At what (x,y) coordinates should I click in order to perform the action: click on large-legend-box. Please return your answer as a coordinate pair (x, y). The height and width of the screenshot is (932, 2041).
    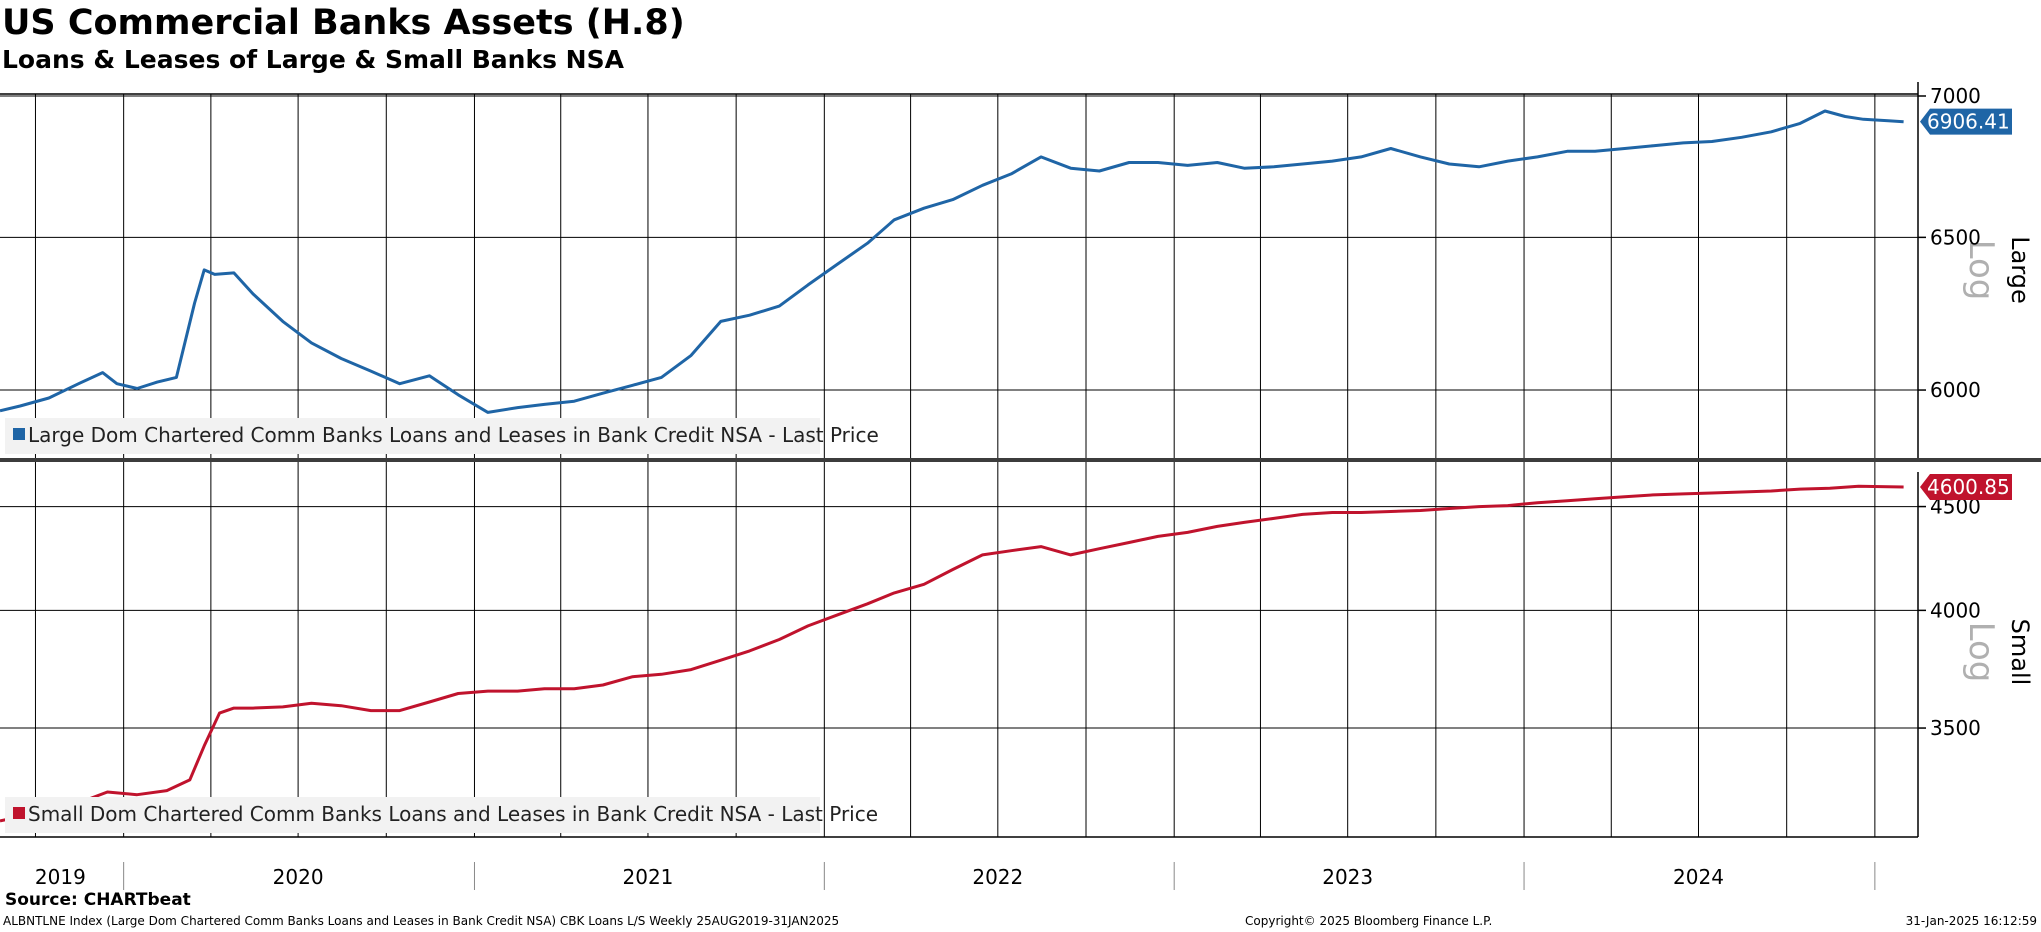
    Looking at the image, I should click on (412, 436).